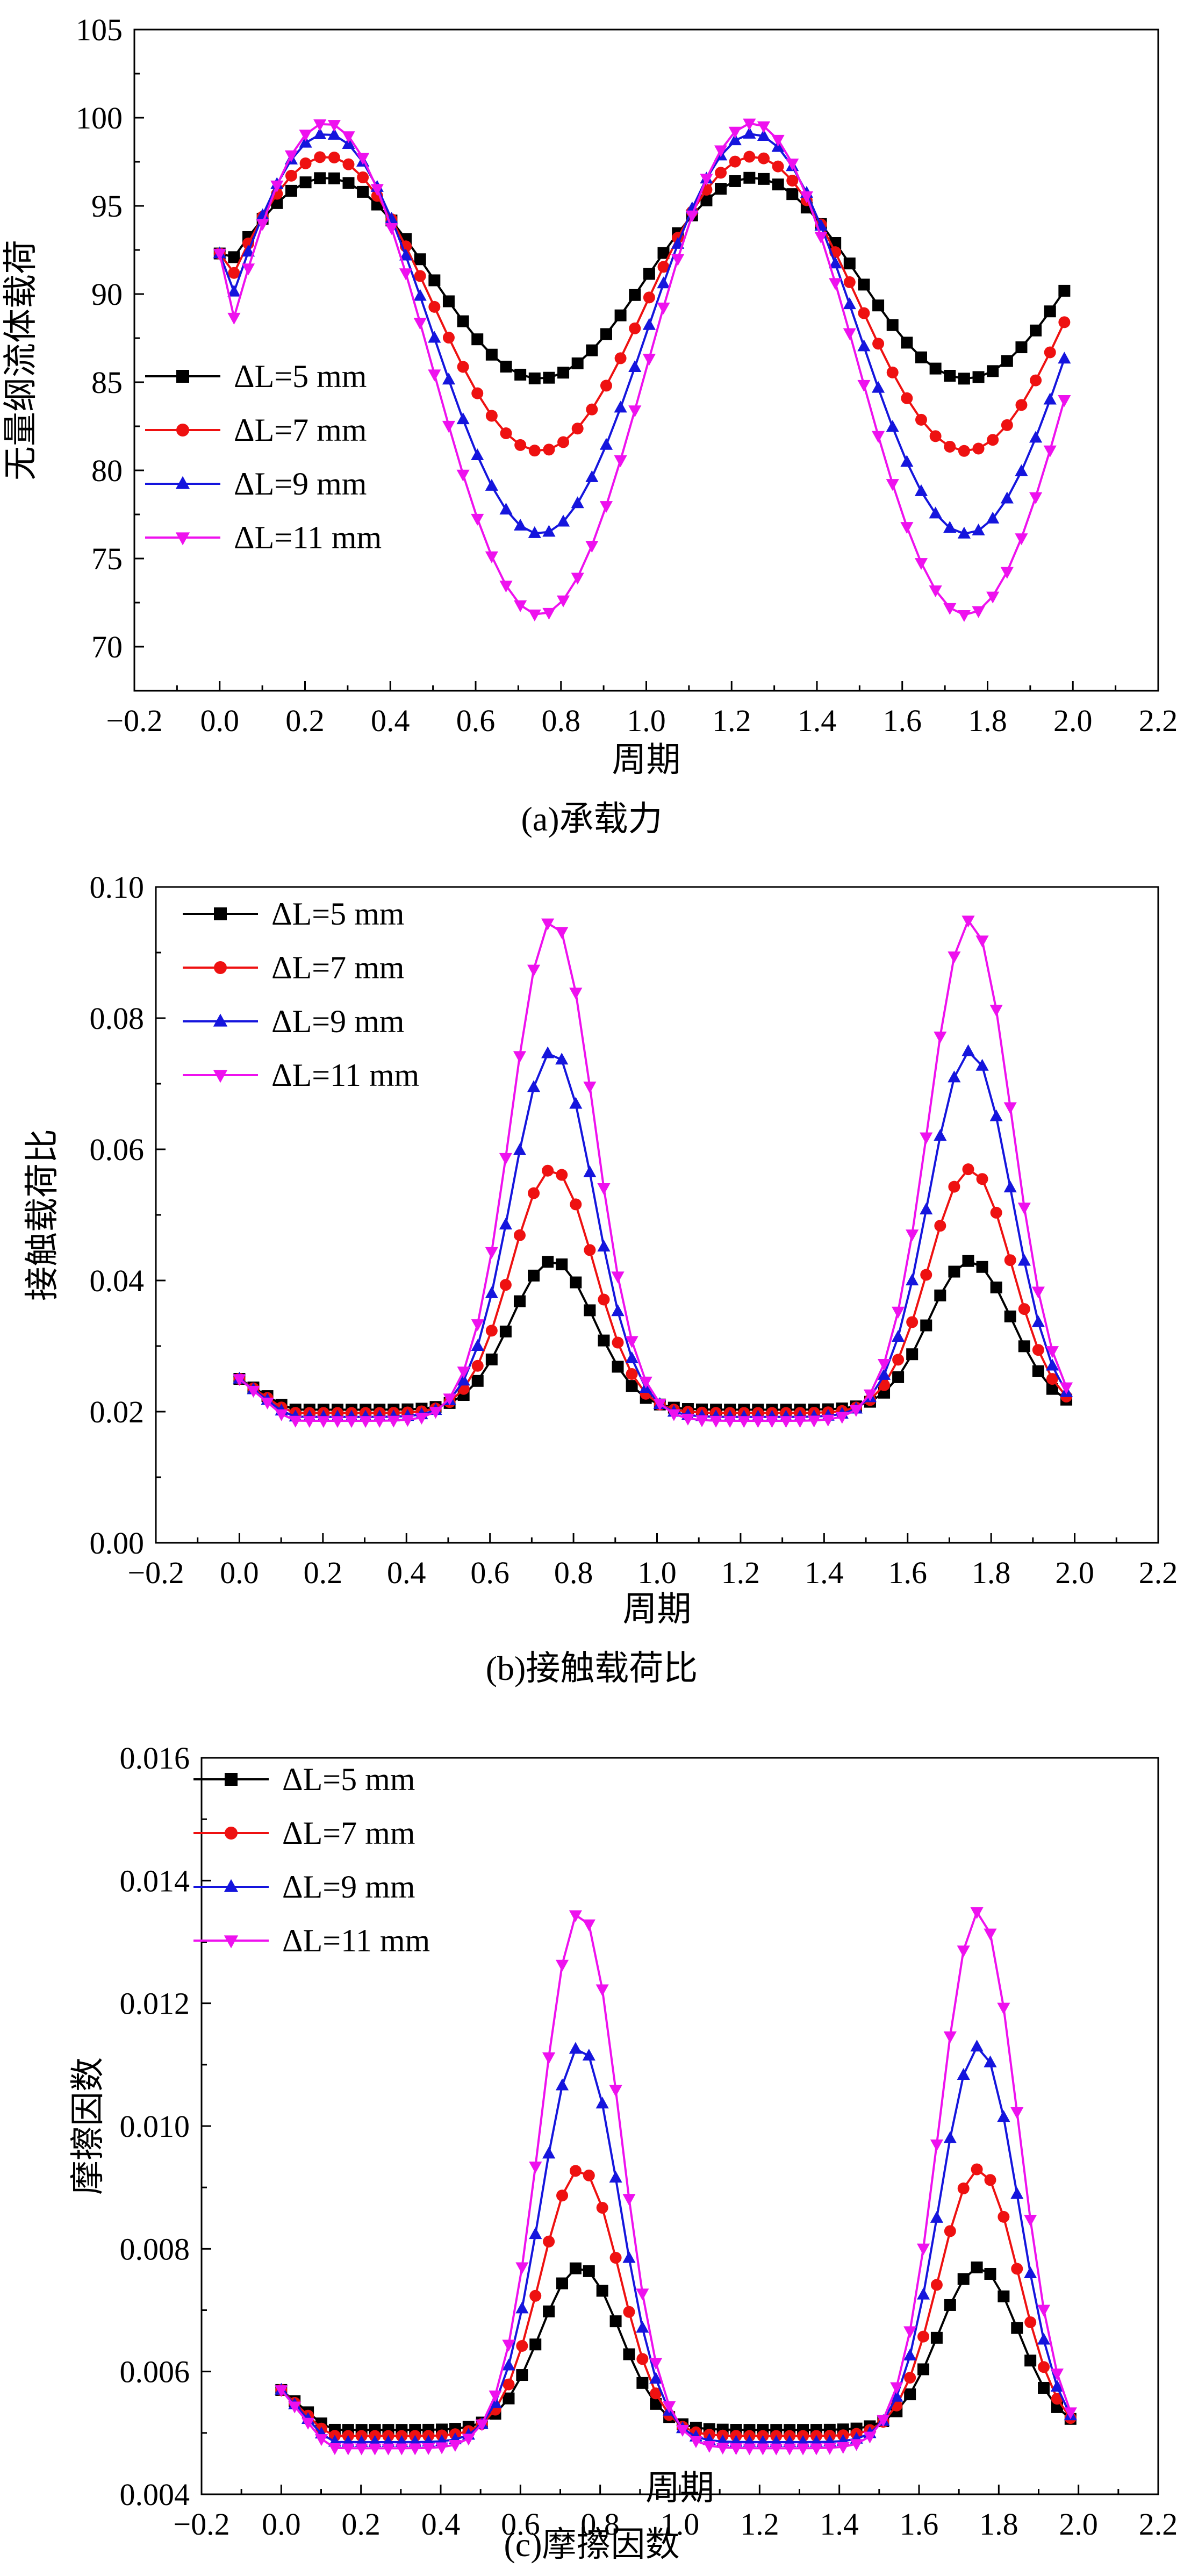 The width and height of the screenshot is (1184, 2576). Describe the element at coordinates (732, 720) in the screenshot. I see `x-tick-label: 1.2` at that location.